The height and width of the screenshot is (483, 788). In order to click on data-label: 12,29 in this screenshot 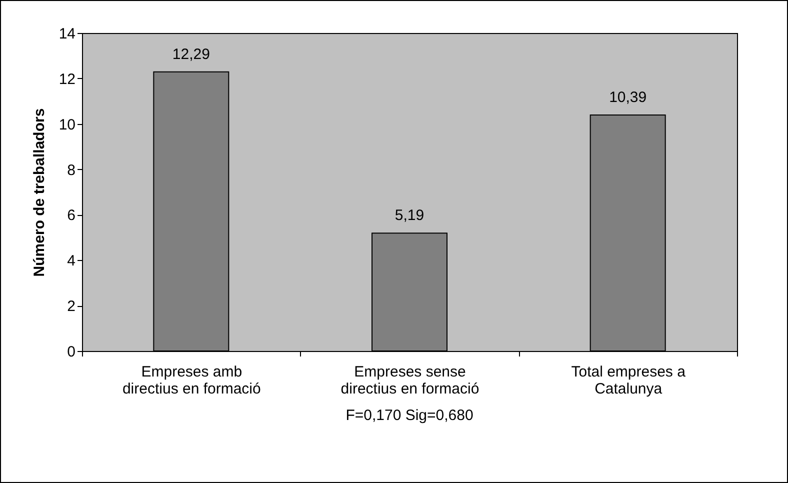, I will do `click(191, 54)`.